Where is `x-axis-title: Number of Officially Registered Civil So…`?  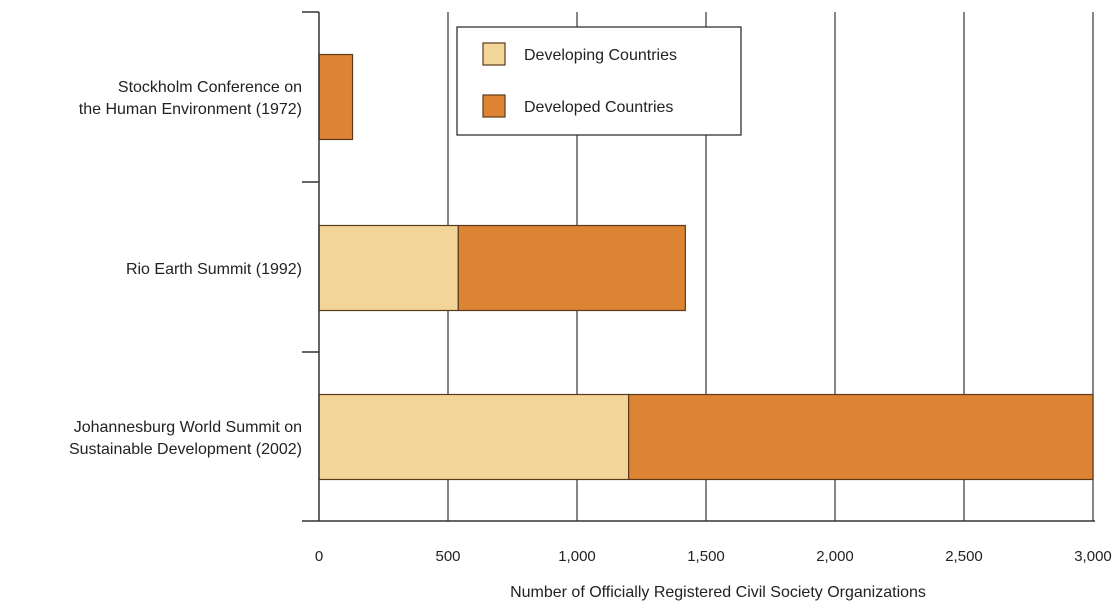 x-axis-title: Number of Officially Registered Civil So… is located at coordinates (718, 592).